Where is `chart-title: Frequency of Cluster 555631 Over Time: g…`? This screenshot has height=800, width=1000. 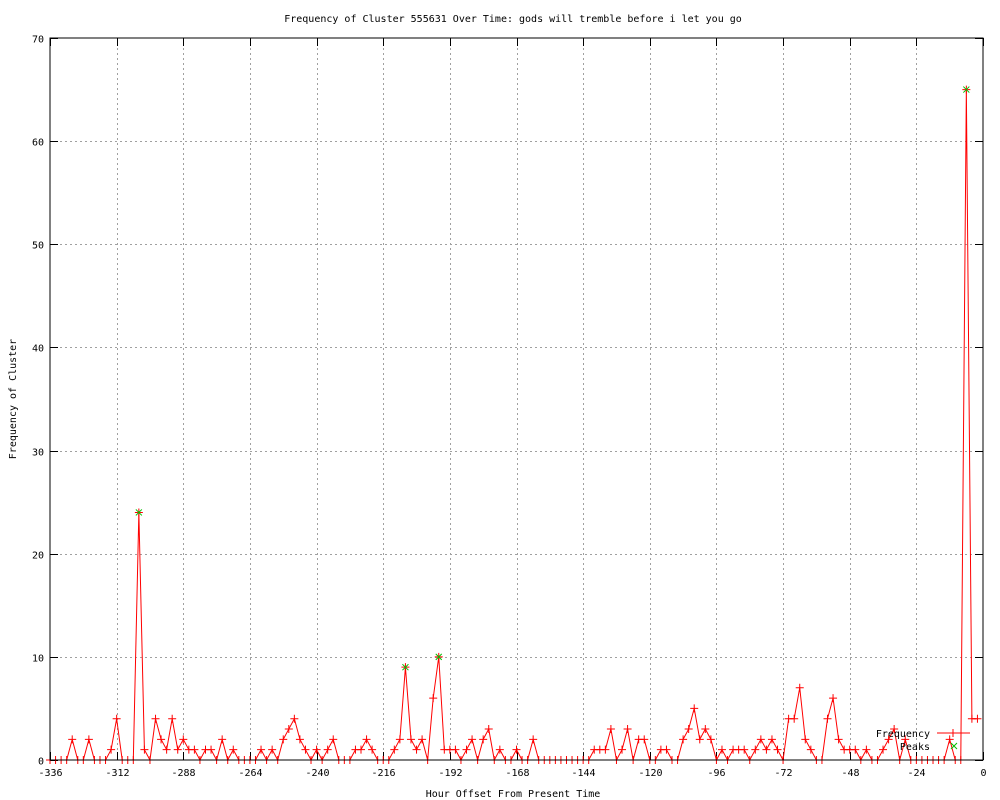 chart-title: Frequency of Cluster 555631 Over Time: g… is located at coordinates (513, 19).